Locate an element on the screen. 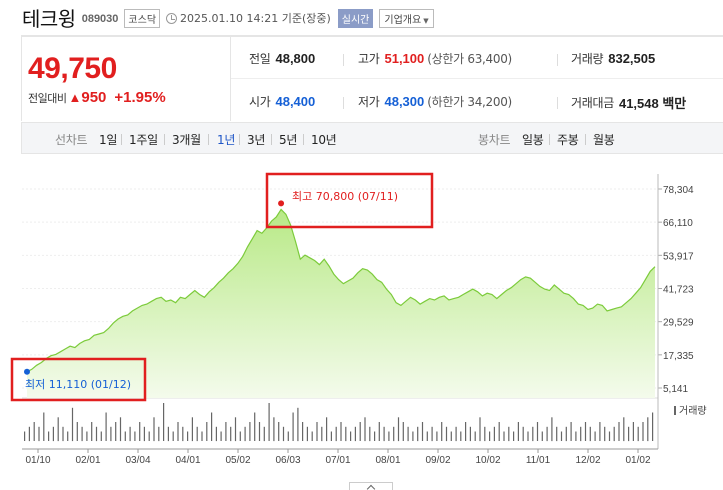 The height and width of the screenshot is (490, 723). high-label: 고가 is located at coordinates (369, 59).